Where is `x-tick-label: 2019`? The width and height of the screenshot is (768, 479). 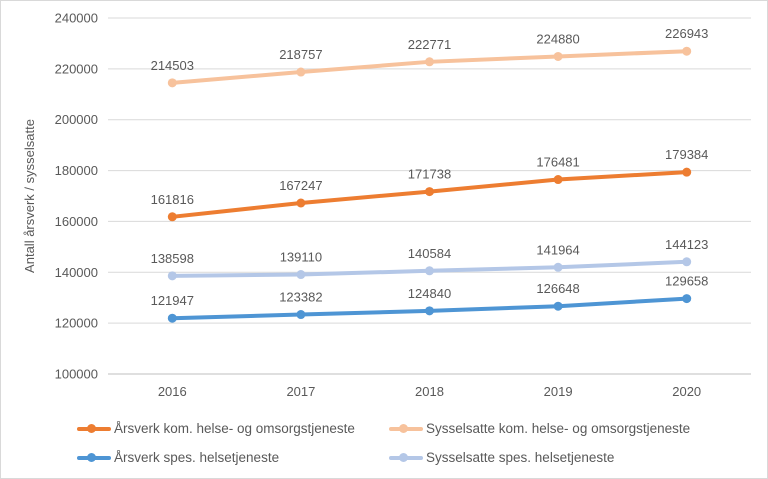
x-tick-label: 2019 is located at coordinates (558, 391).